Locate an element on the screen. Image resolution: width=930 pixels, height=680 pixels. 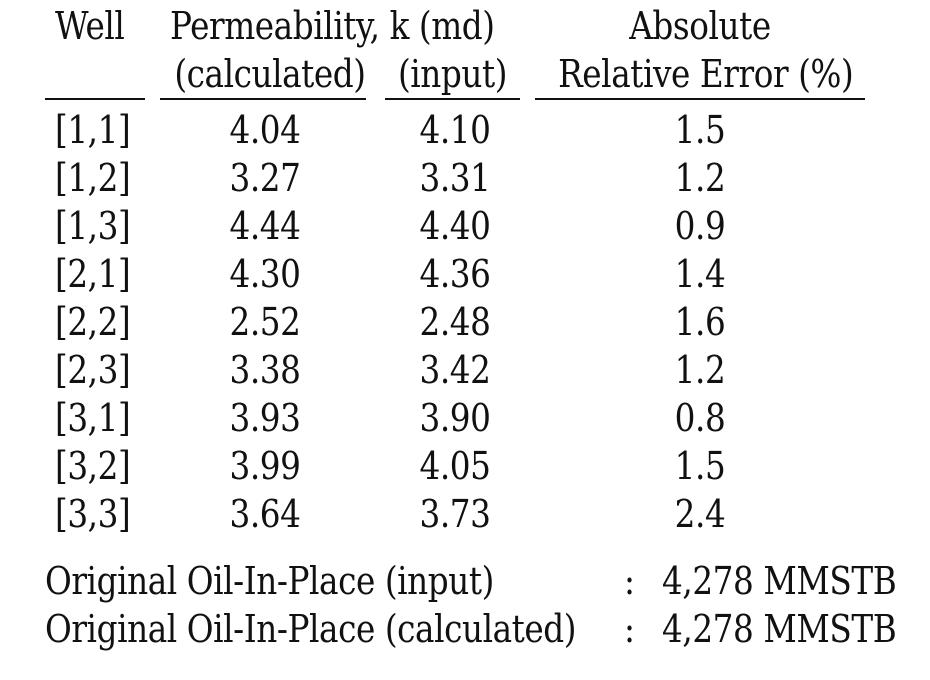
cell-well: [1,2] is located at coordinates (93, 178).